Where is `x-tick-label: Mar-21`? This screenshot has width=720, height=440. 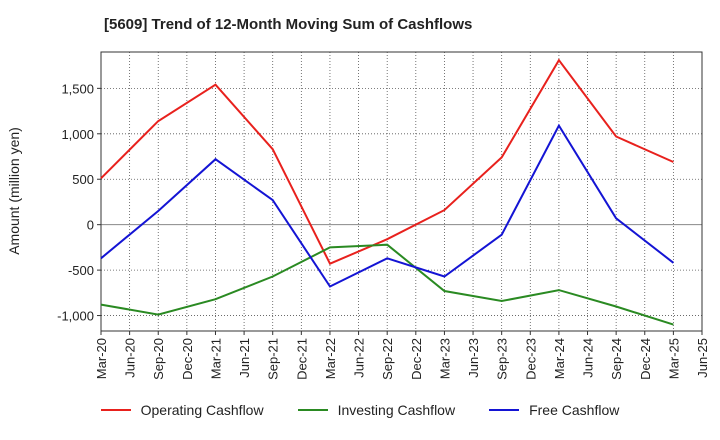 x-tick-label: Mar-21 is located at coordinates (215, 358).